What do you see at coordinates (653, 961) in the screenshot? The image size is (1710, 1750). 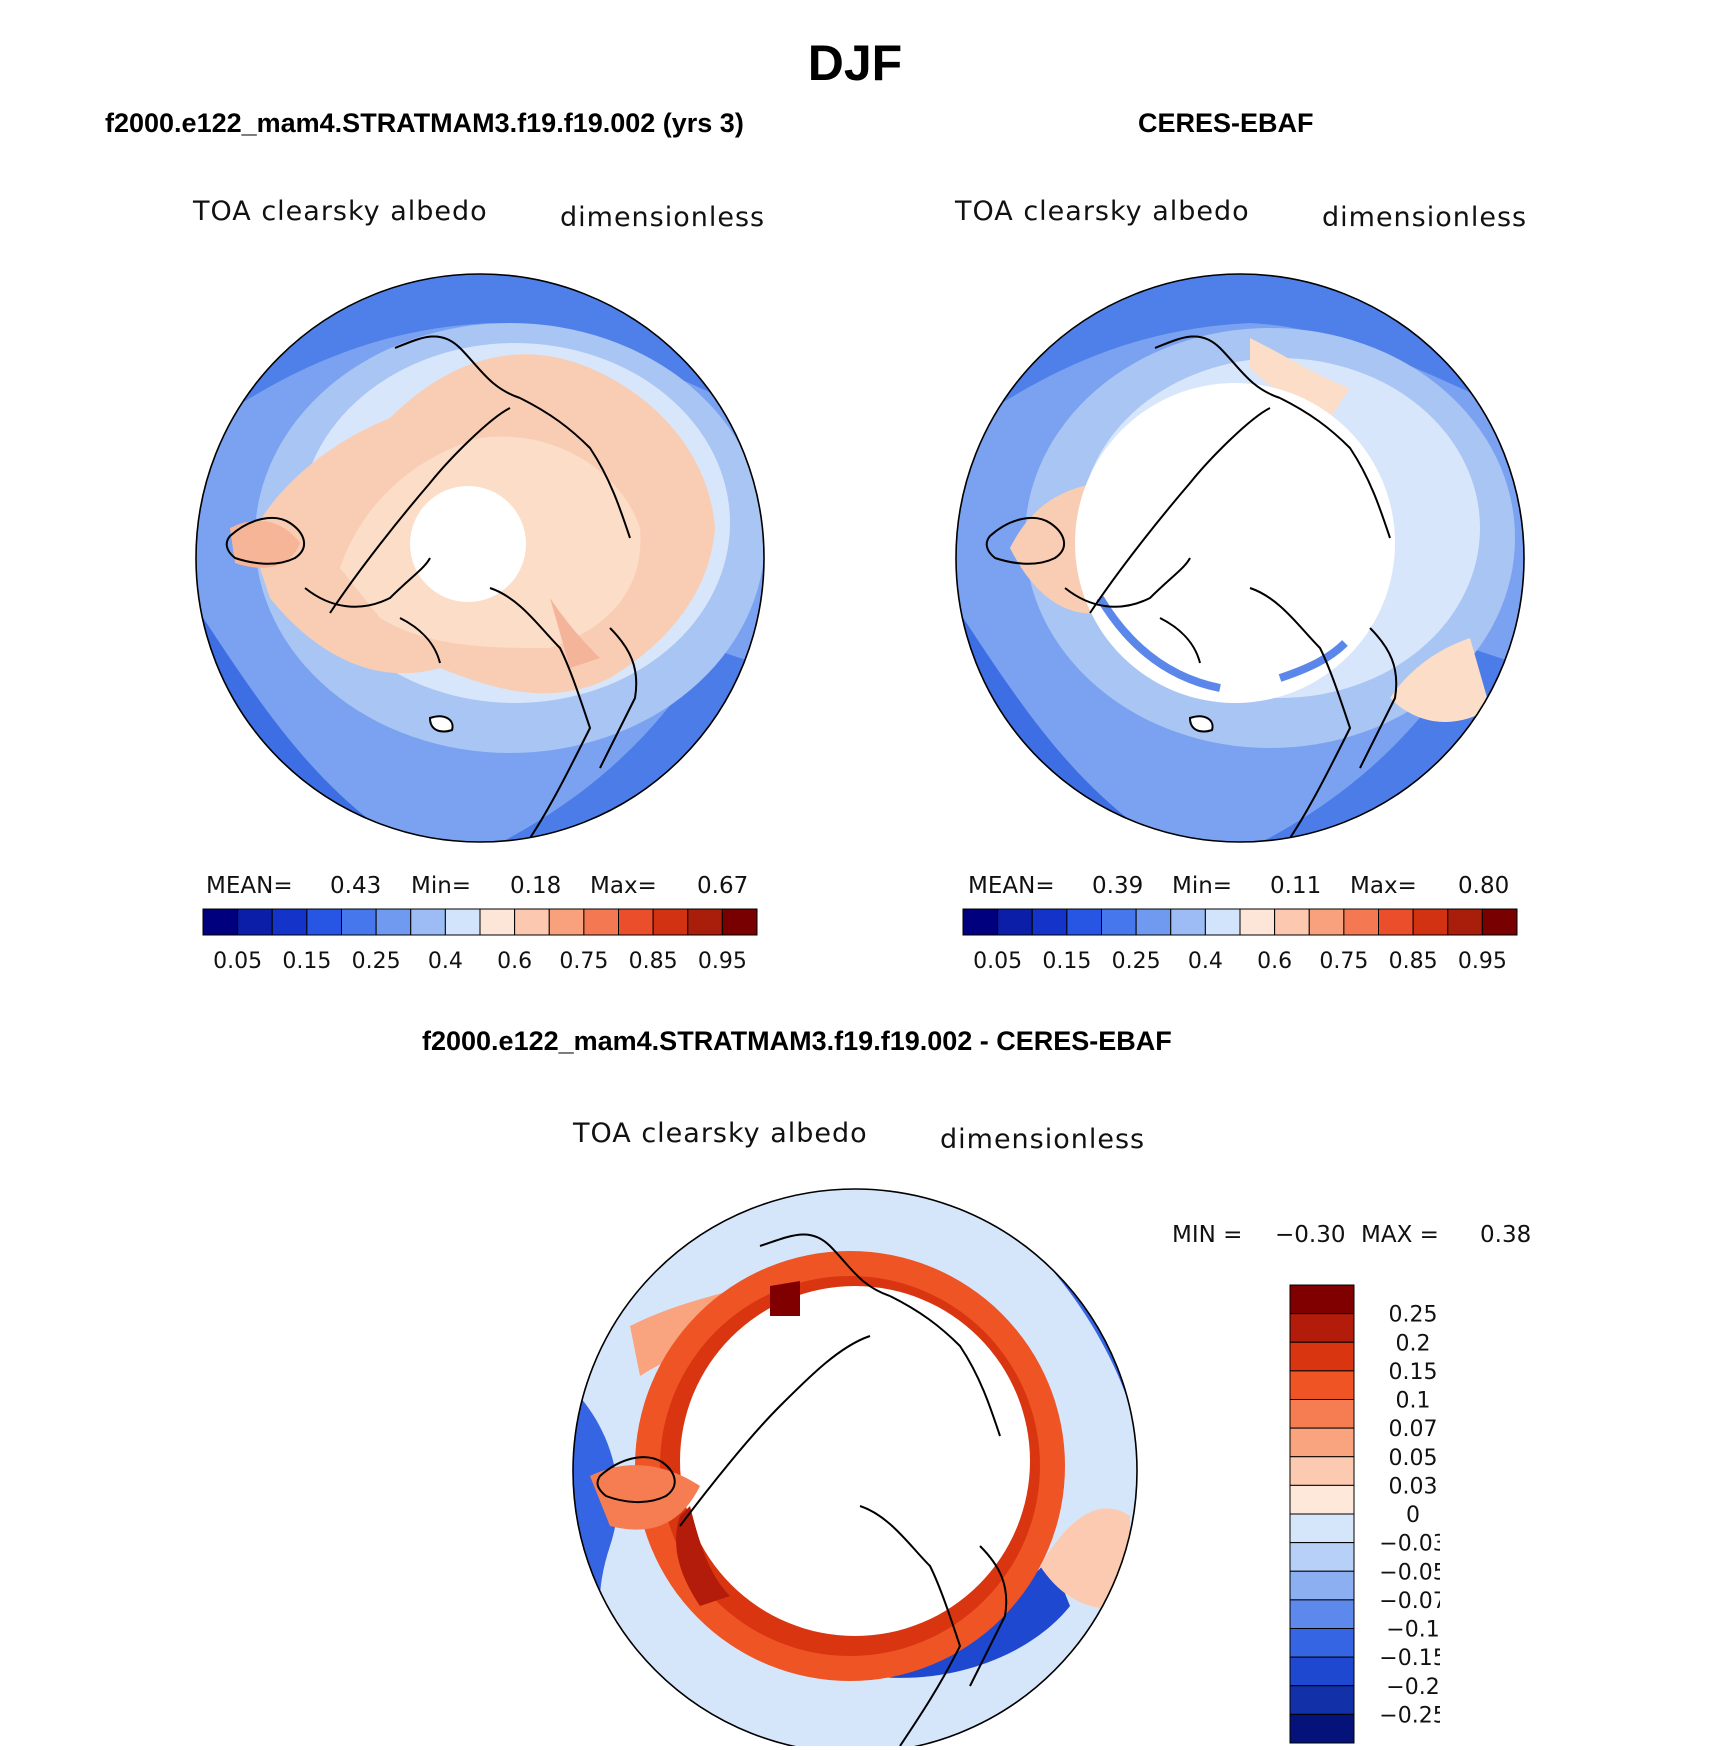 I see `model-colorbar-tick-label: 0.85` at bounding box center [653, 961].